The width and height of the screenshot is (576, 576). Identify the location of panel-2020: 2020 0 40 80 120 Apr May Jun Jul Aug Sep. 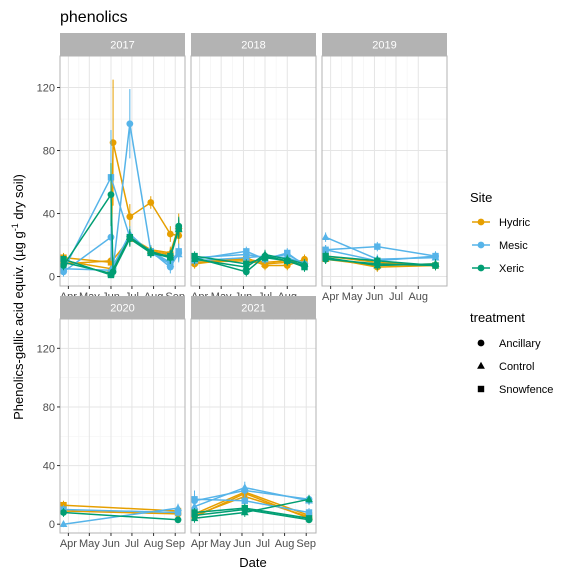
(111, 423).